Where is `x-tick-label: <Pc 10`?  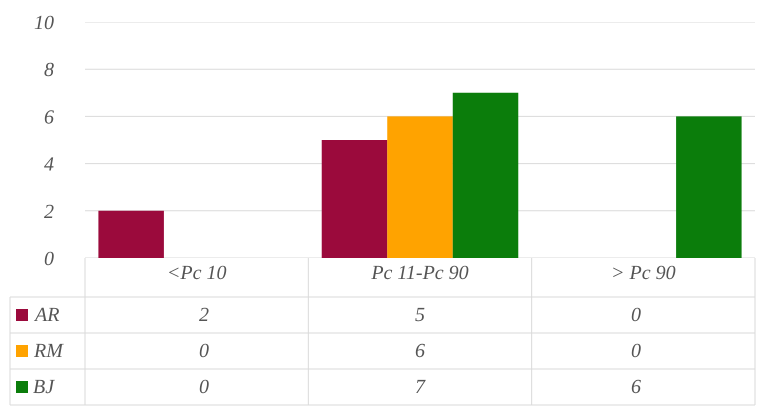 x-tick-label: <Pc 10 is located at coordinates (196, 273).